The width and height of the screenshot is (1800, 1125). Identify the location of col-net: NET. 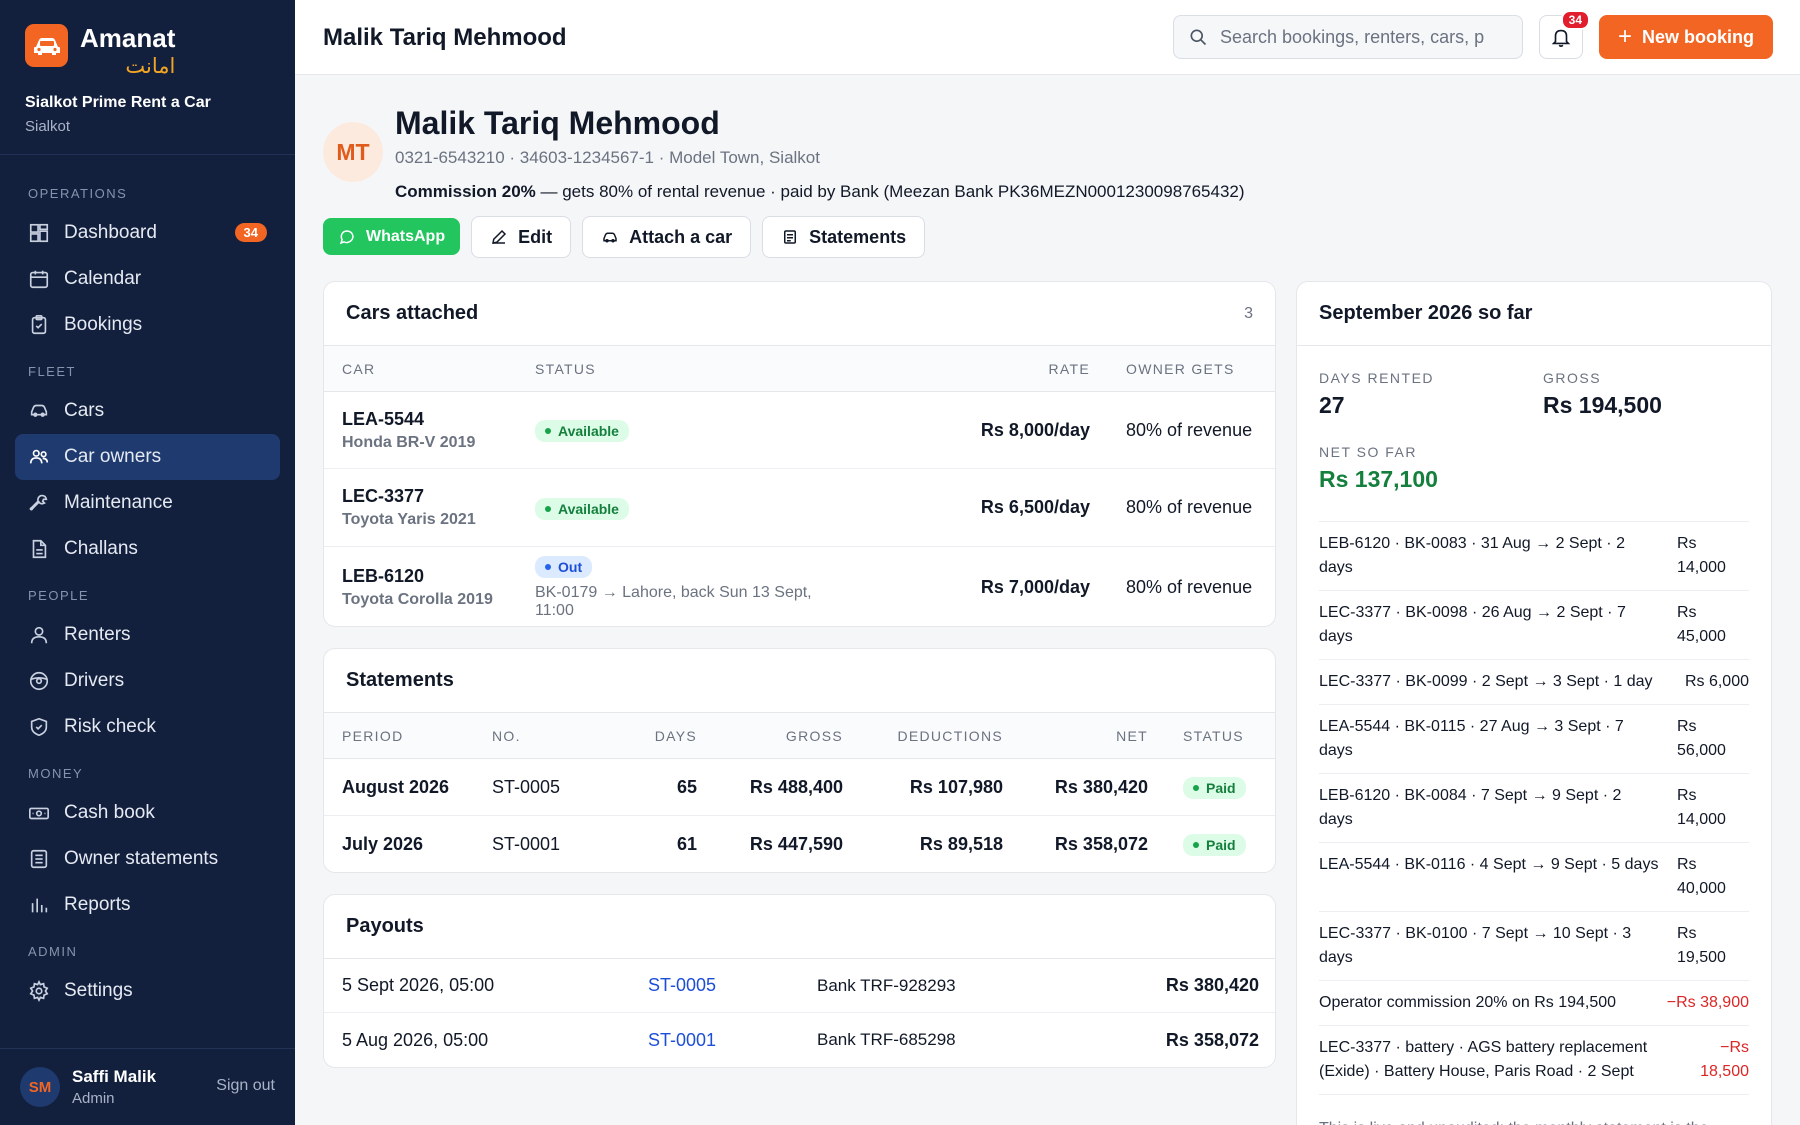
(1132, 735).